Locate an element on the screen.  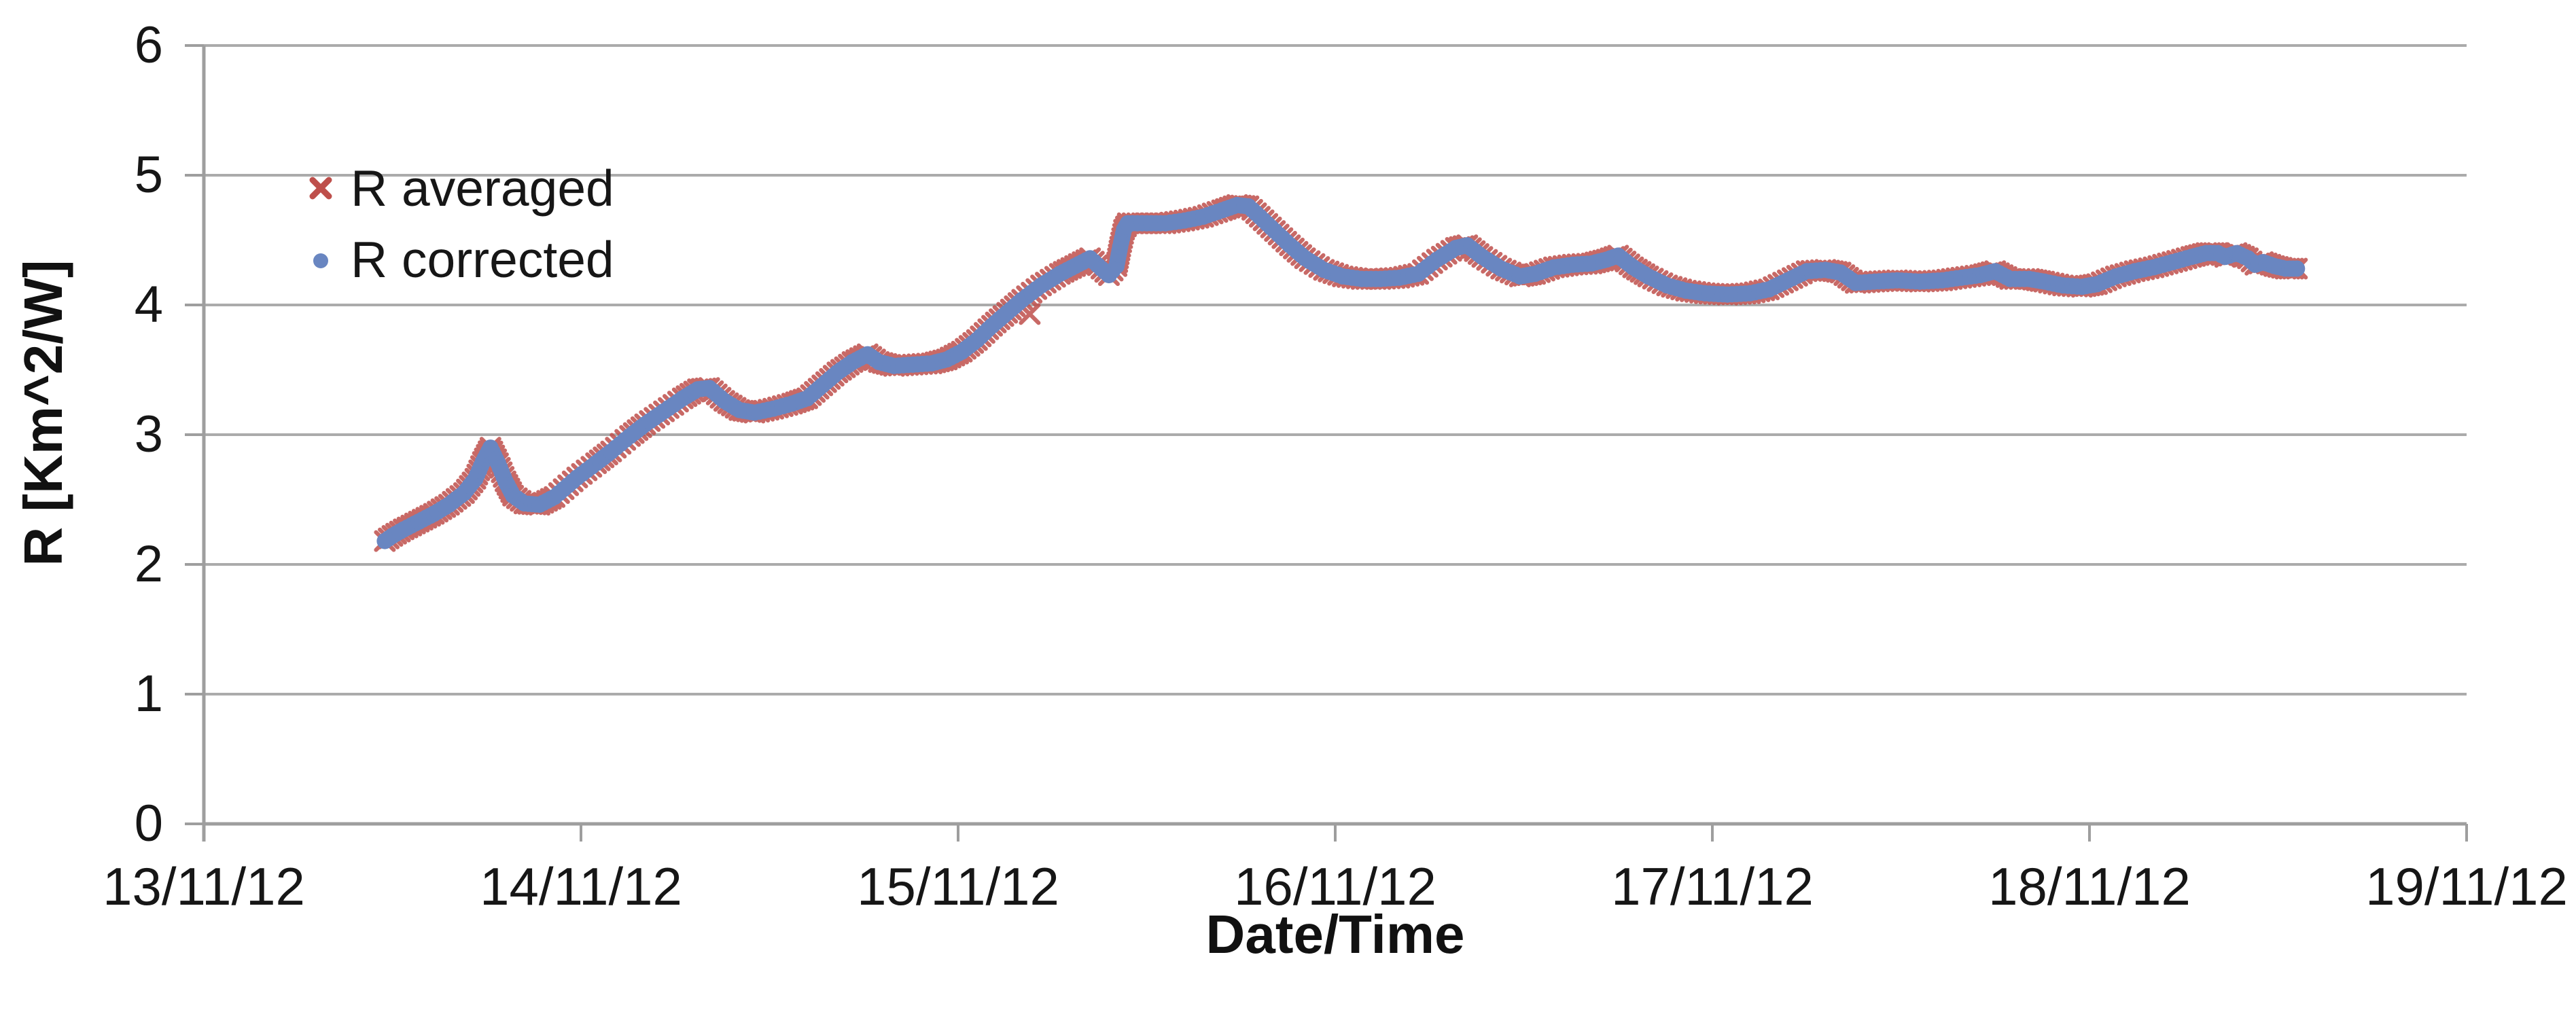
x-tick-label: 17/11/12 is located at coordinates (1712, 886).